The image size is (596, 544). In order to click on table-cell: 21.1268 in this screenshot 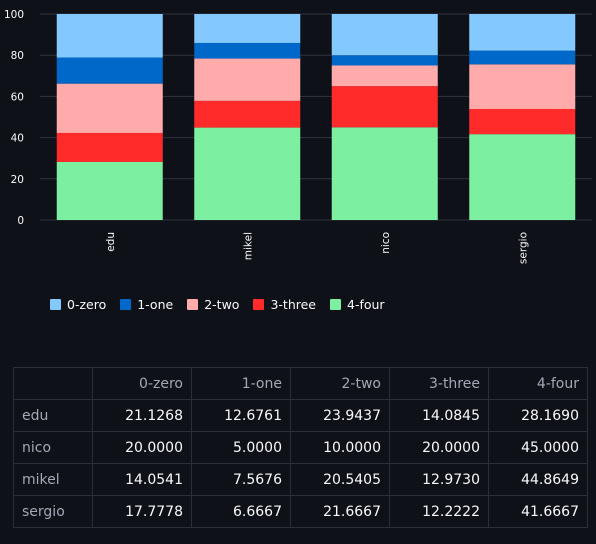, I will do `click(141, 415)`.